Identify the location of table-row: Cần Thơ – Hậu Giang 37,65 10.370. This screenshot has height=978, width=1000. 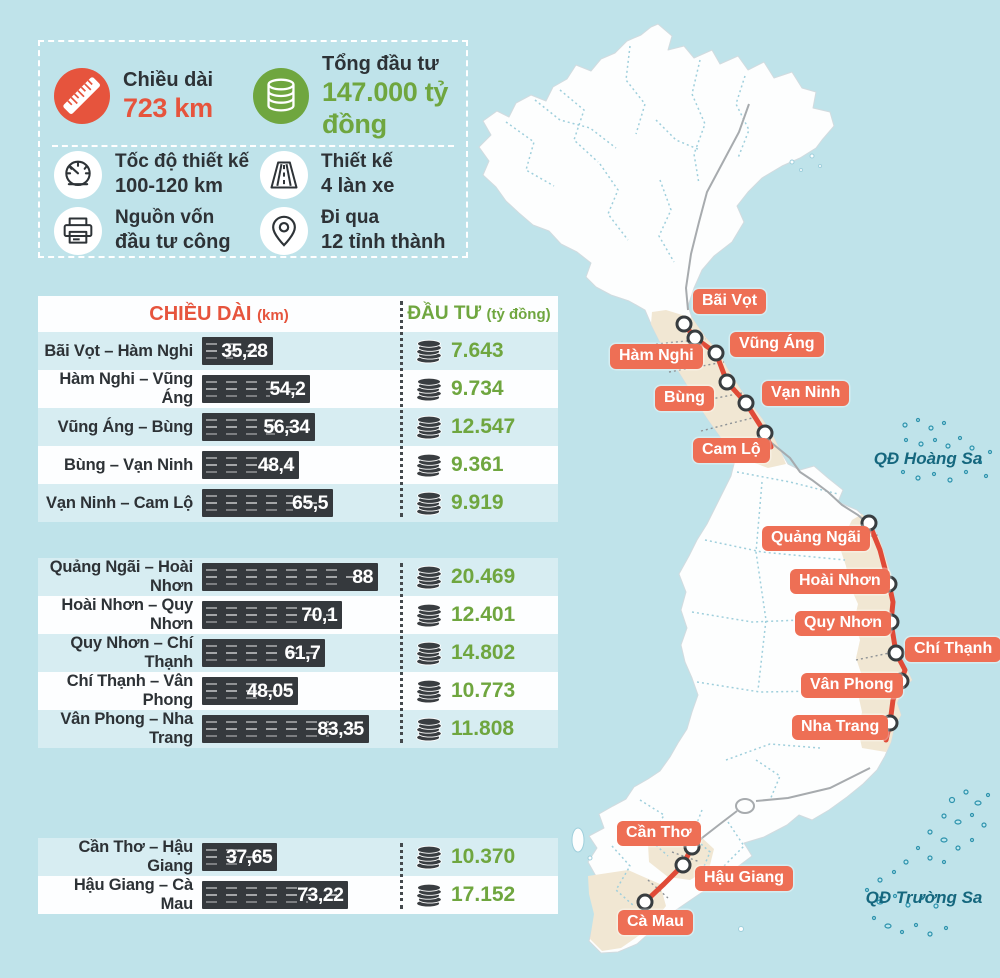
(298, 857).